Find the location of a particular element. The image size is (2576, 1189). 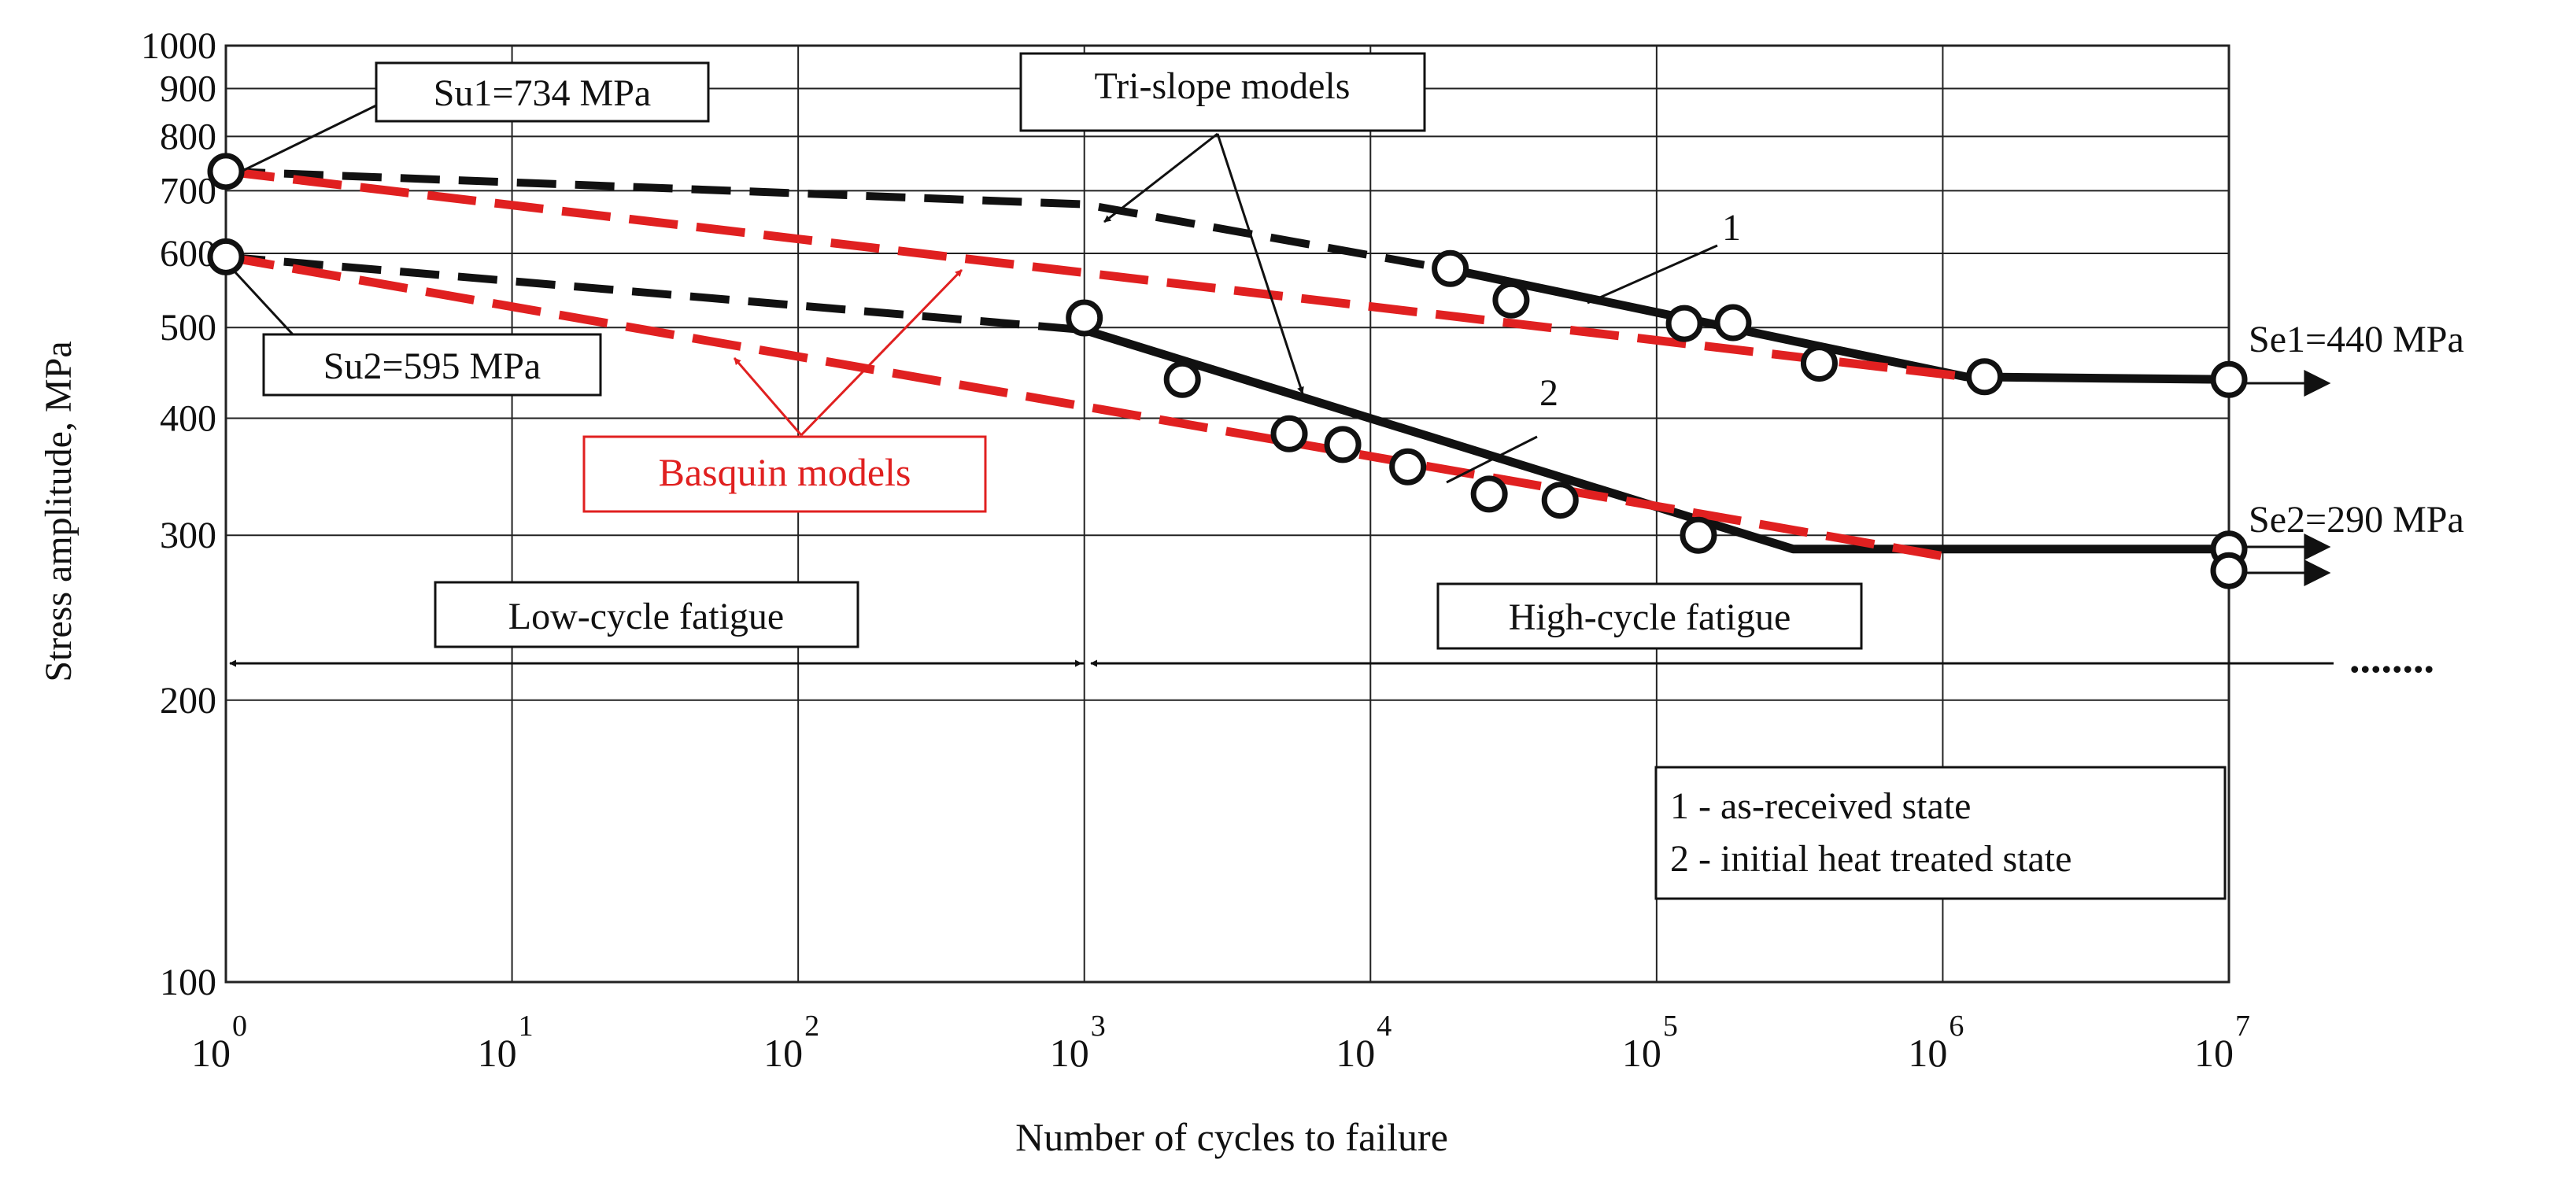

basquin-callout: Basquin models is located at coordinates (784, 474).